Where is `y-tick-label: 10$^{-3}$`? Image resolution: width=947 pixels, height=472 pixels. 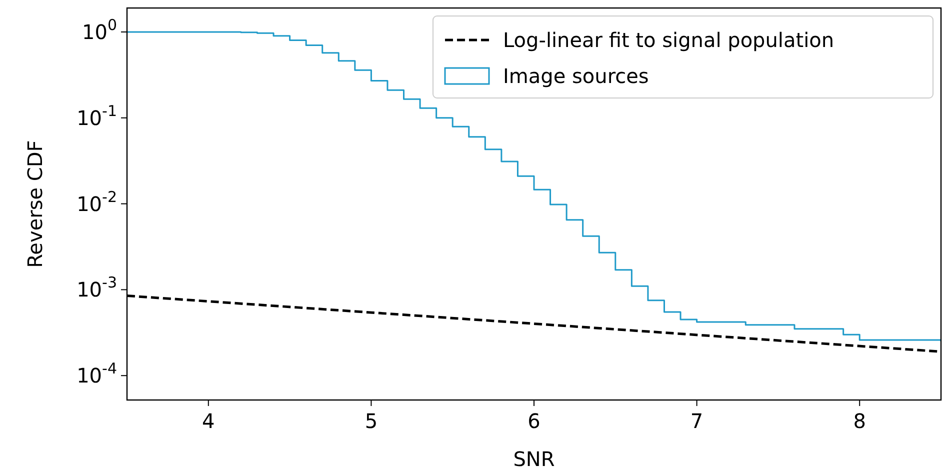
y-tick-label: 10$^{-3}$ is located at coordinates (96, 288).